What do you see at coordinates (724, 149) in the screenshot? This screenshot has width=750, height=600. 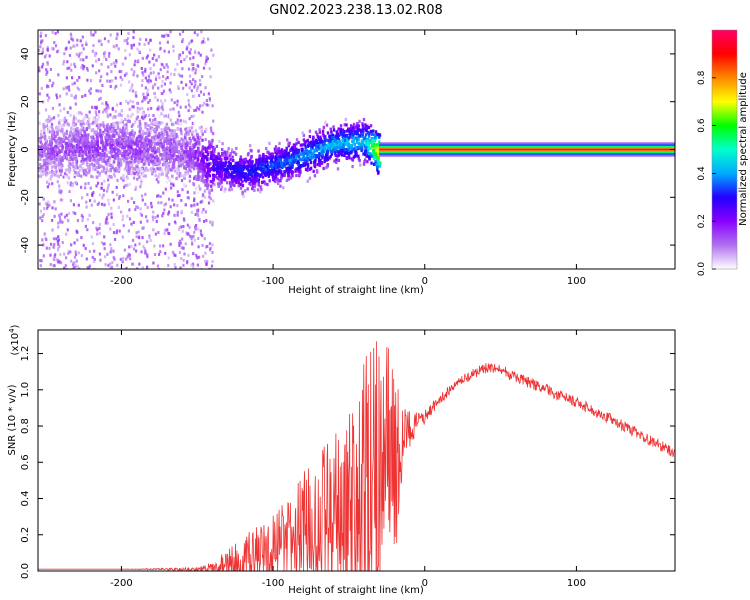 I see `colorbar-frame` at bounding box center [724, 149].